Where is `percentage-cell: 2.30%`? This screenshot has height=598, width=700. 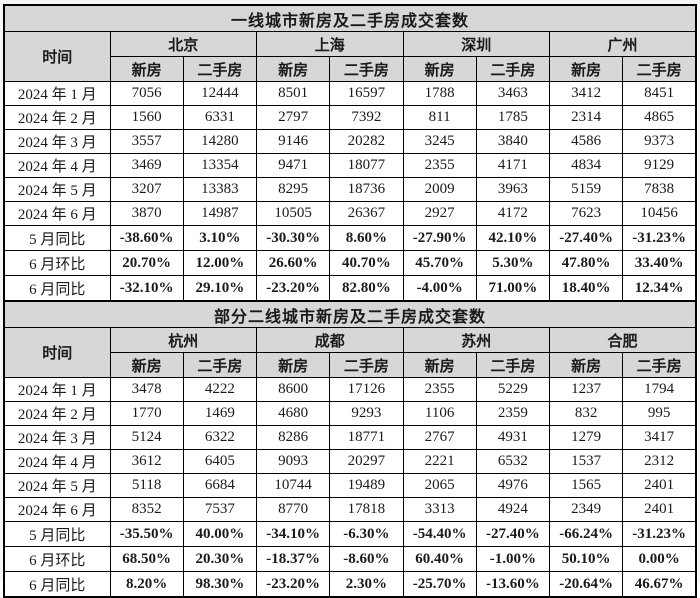 percentage-cell: 2.30% is located at coordinates (366, 584).